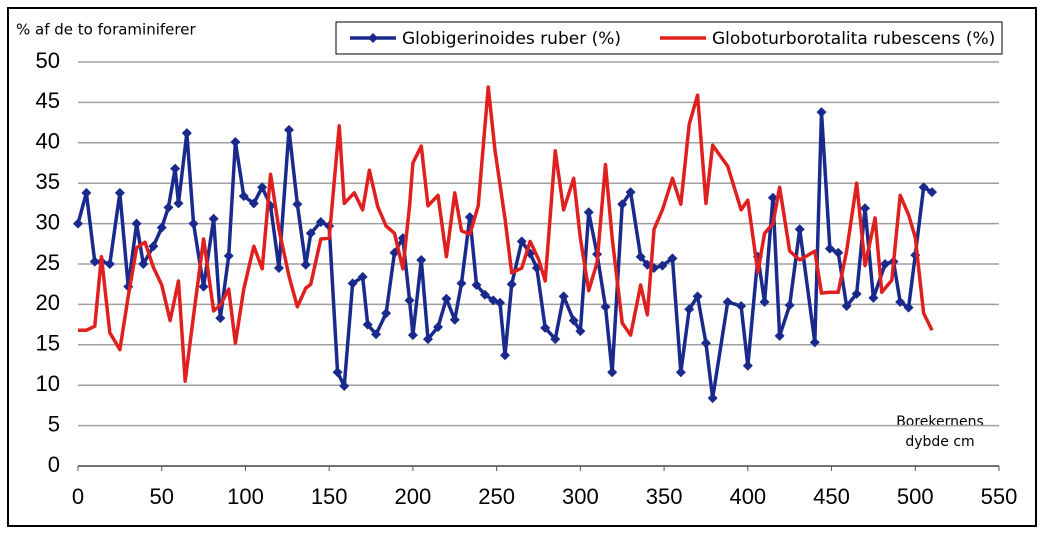 The width and height of the screenshot is (1056, 545). Describe the element at coordinates (915, 496) in the screenshot. I see `x-tick-label: 500` at that location.